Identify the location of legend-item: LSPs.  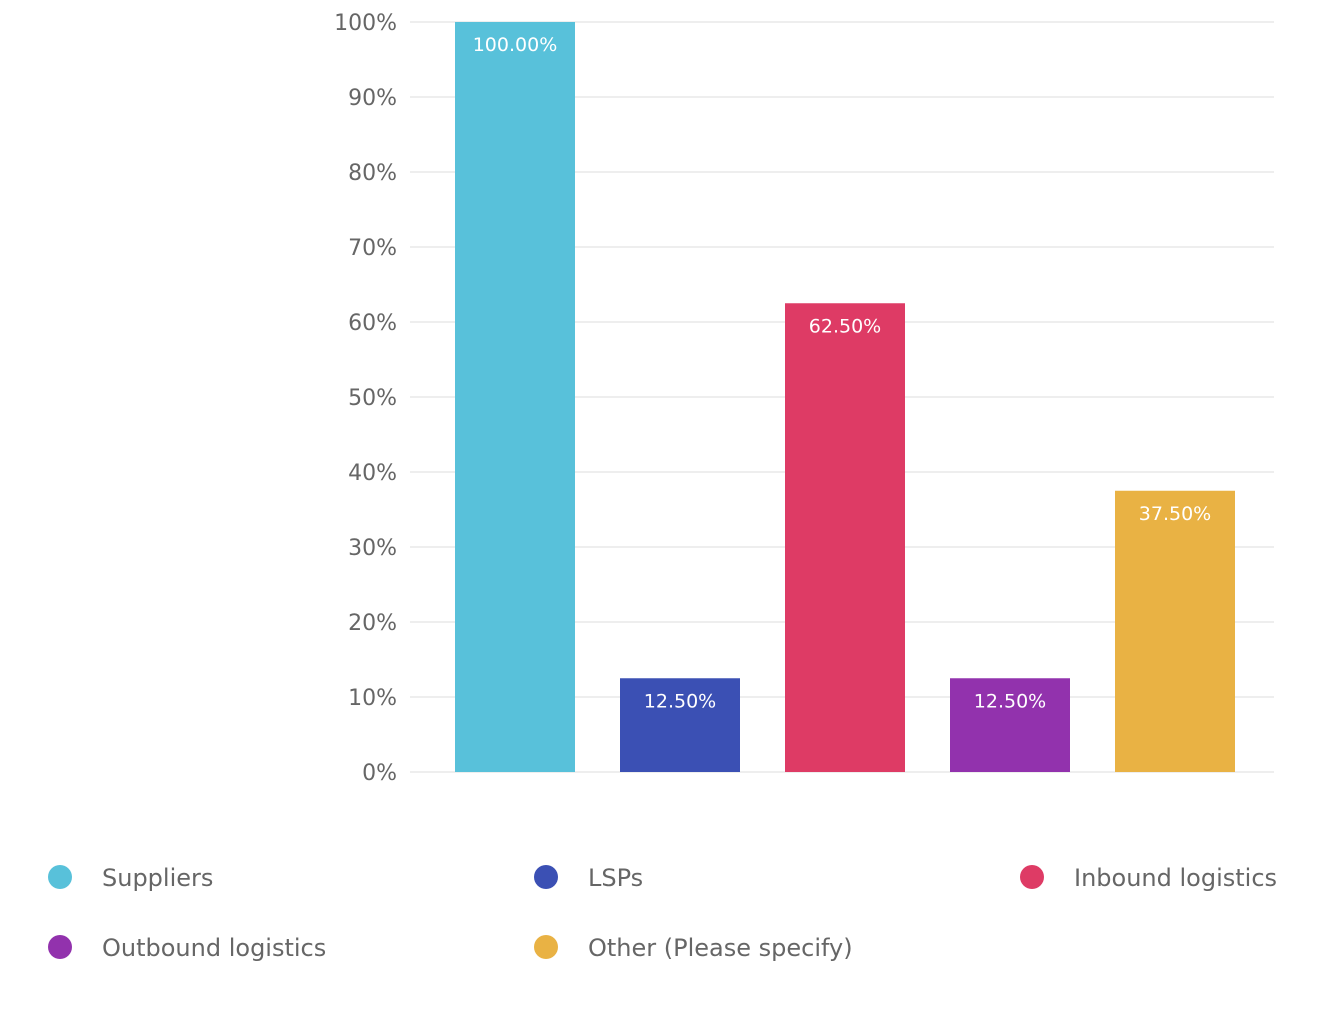
(588, 878).